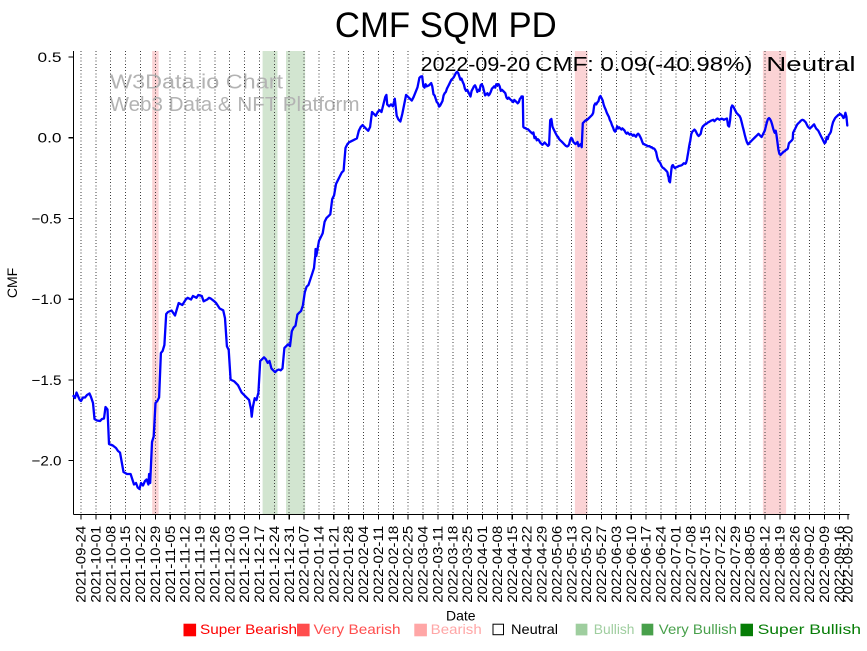  Describe the element at coordinates (304, 563) in the screenshot. I see `svg-text: 2022-01-07` at that location.